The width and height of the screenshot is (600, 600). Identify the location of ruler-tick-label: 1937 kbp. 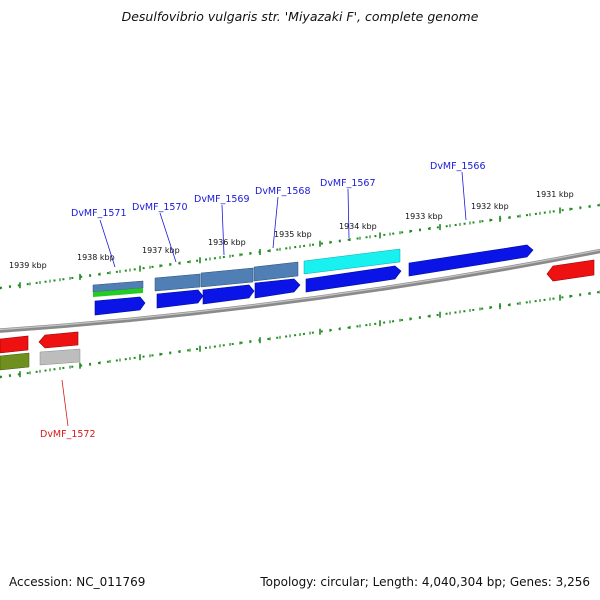
(161, 250).